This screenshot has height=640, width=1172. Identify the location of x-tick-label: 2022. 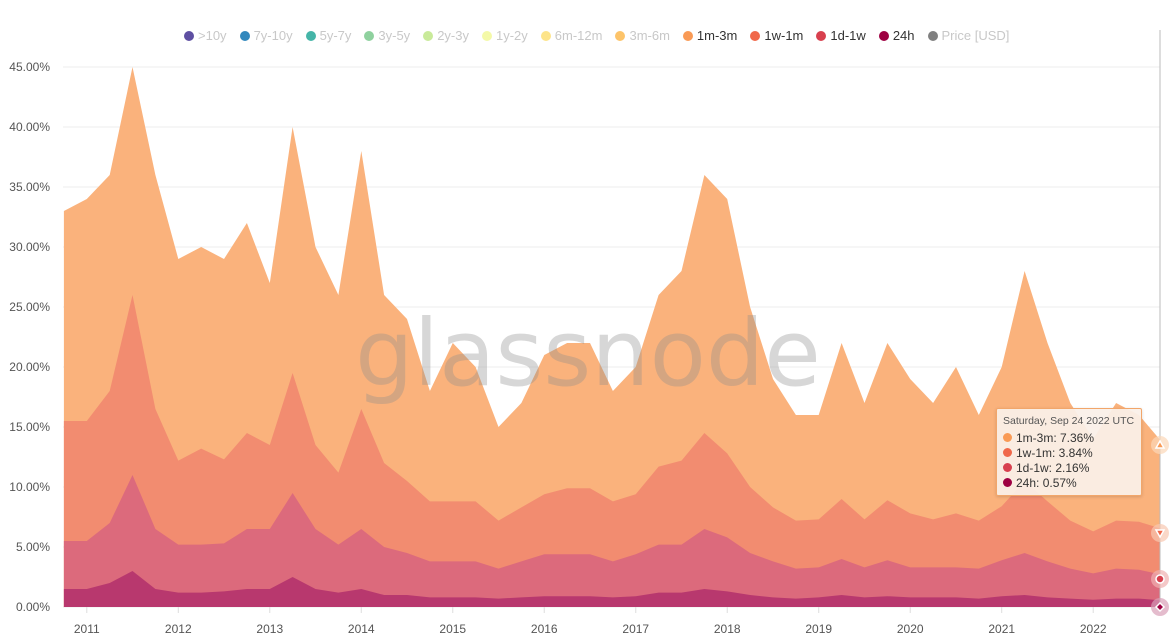
(1093, 629).